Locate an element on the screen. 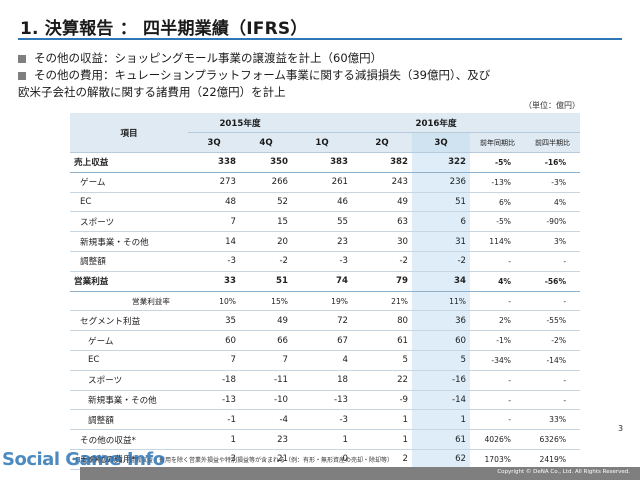 This screenshot has width=640, height=480. cell-qoq: -56% is located at coordinates (553, 281).